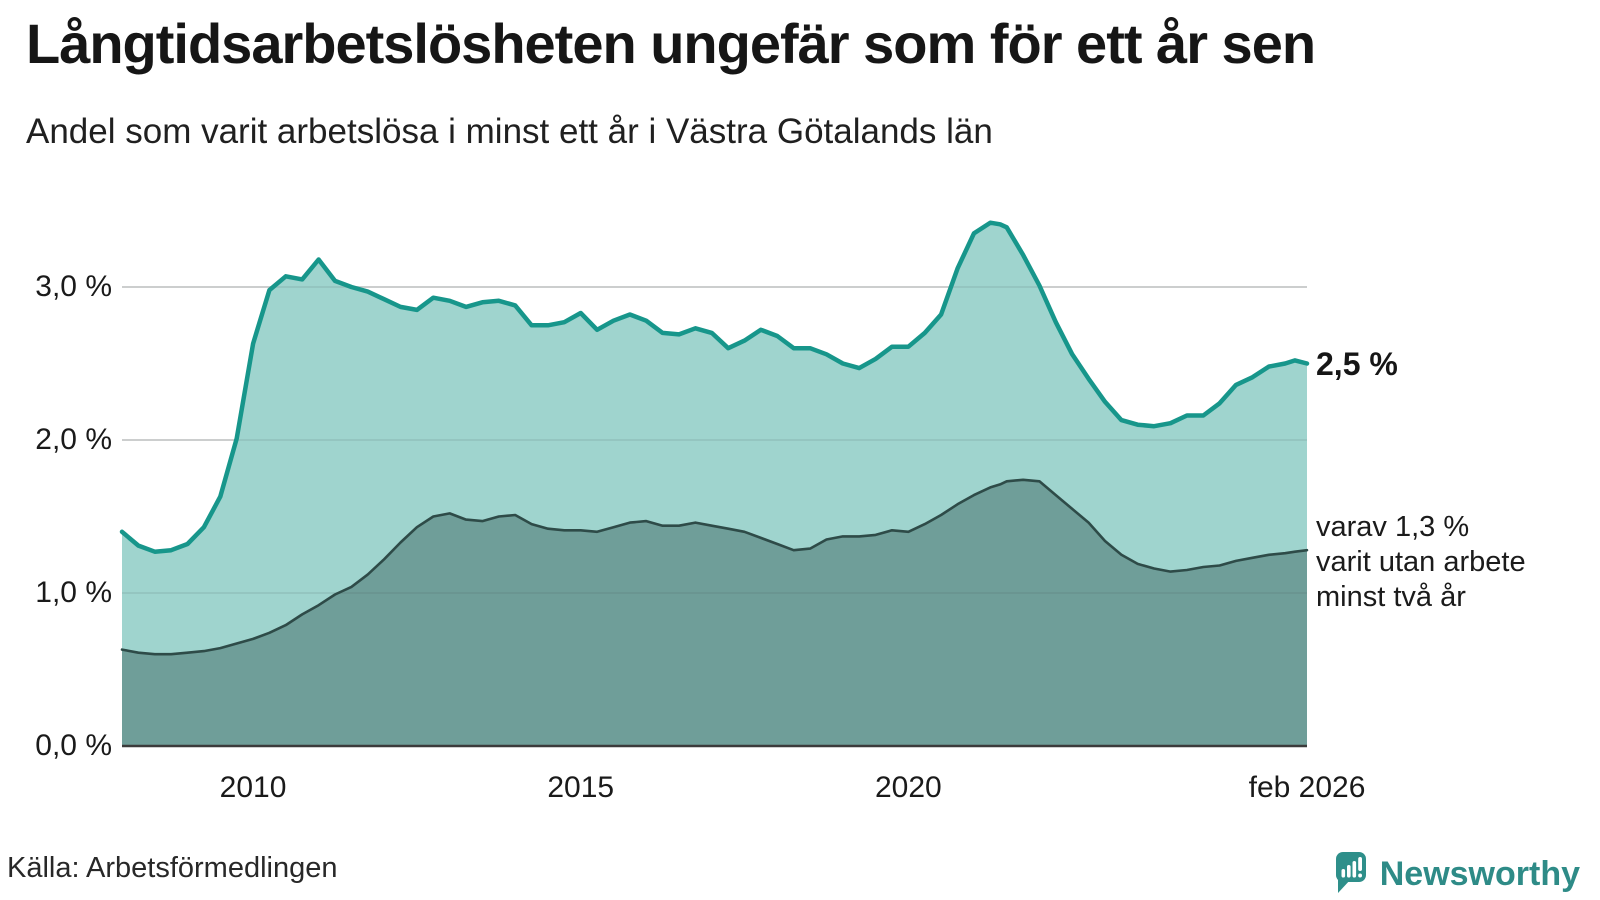 This screenshot has width=1600, height=900. I want to click on secondary-value-line-3: minst två år, so click(1391, 597).